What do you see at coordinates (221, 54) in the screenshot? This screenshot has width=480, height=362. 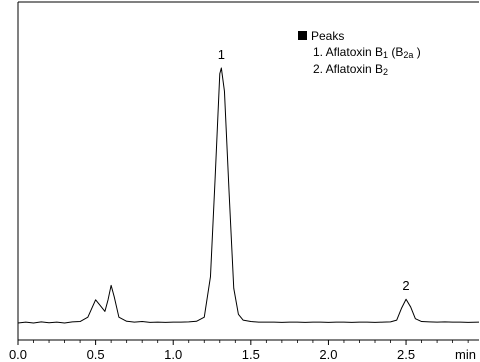 I see `peak-label: 1` at bounding box center [221, 54].